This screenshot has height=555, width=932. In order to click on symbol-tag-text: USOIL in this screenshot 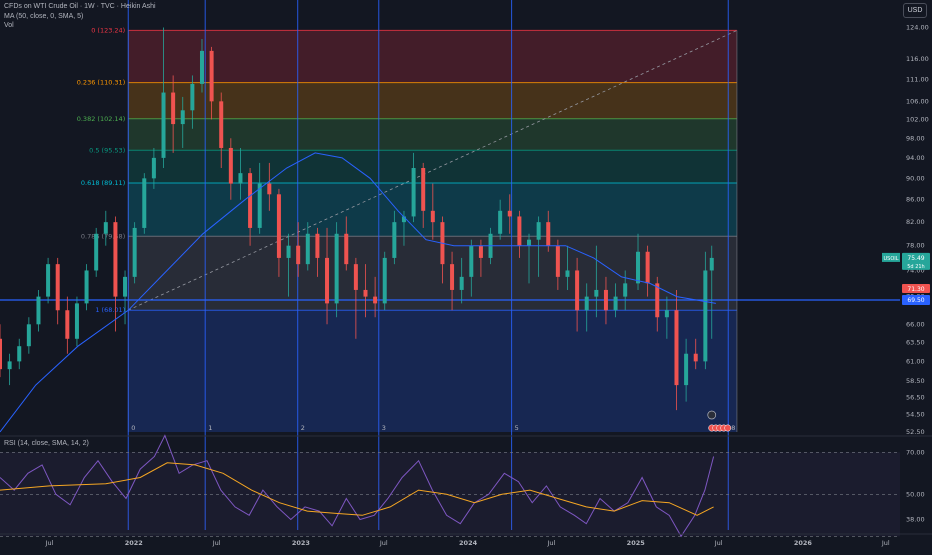, I will do `click(890, 259)`.